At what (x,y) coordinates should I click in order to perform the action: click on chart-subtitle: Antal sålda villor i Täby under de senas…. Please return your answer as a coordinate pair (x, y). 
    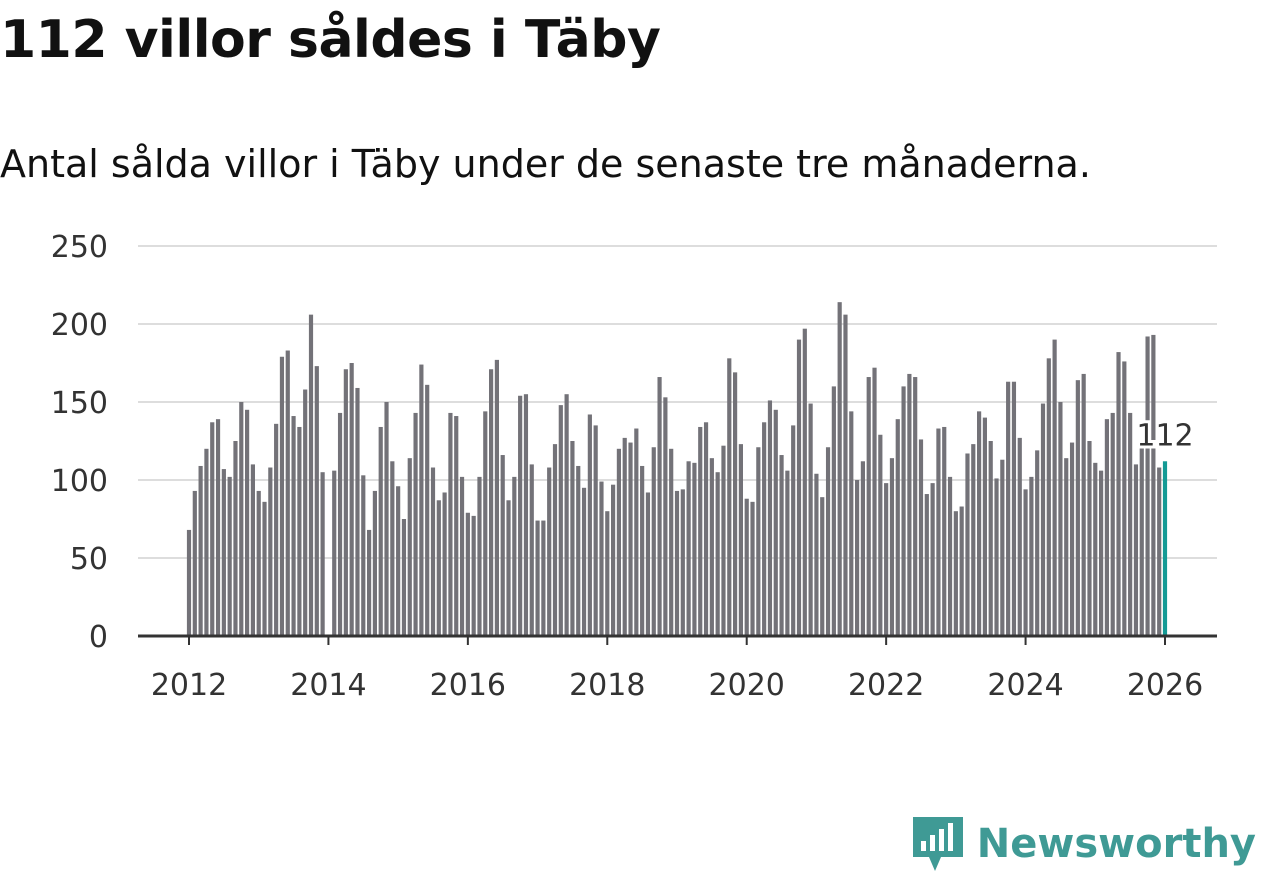
    Looking at the image, I should click on (545, 164).